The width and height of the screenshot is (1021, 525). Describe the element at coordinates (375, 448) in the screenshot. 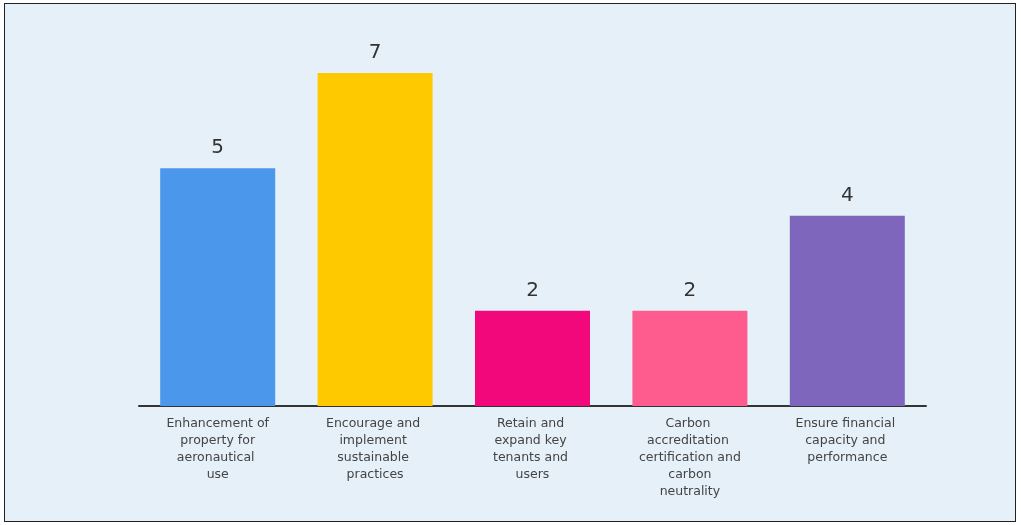

I see `x-tick-label: Encourage and implement sustainable practices` at that location.